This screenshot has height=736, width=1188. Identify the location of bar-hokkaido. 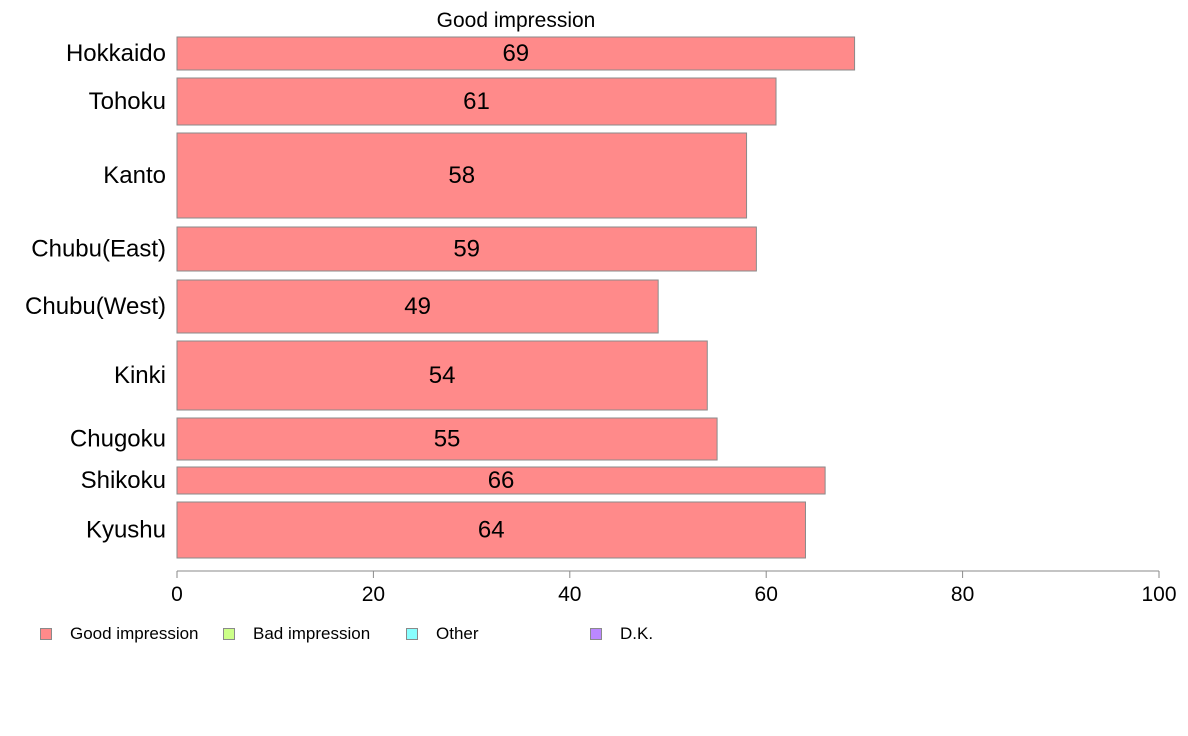
(516, 53).